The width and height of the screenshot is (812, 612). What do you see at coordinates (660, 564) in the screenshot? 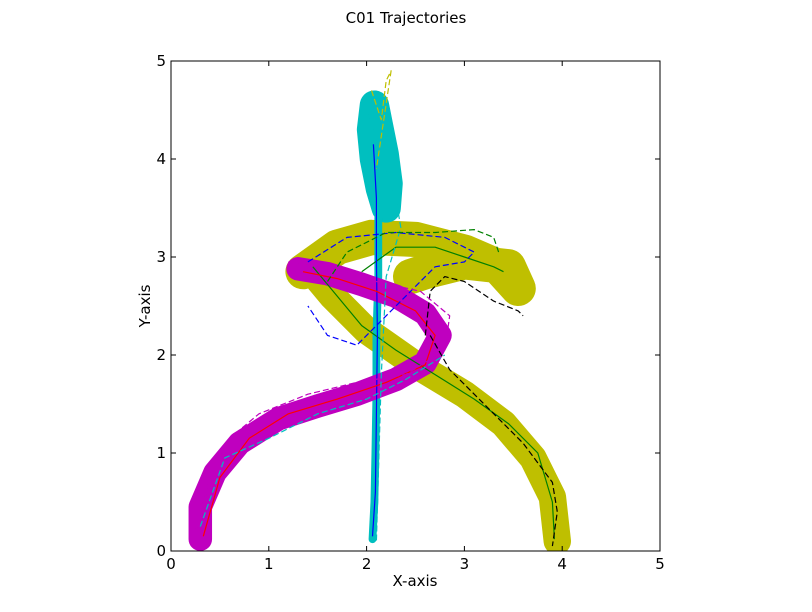
I see `x-tick-label: 5` at bounding box center [660, 564].